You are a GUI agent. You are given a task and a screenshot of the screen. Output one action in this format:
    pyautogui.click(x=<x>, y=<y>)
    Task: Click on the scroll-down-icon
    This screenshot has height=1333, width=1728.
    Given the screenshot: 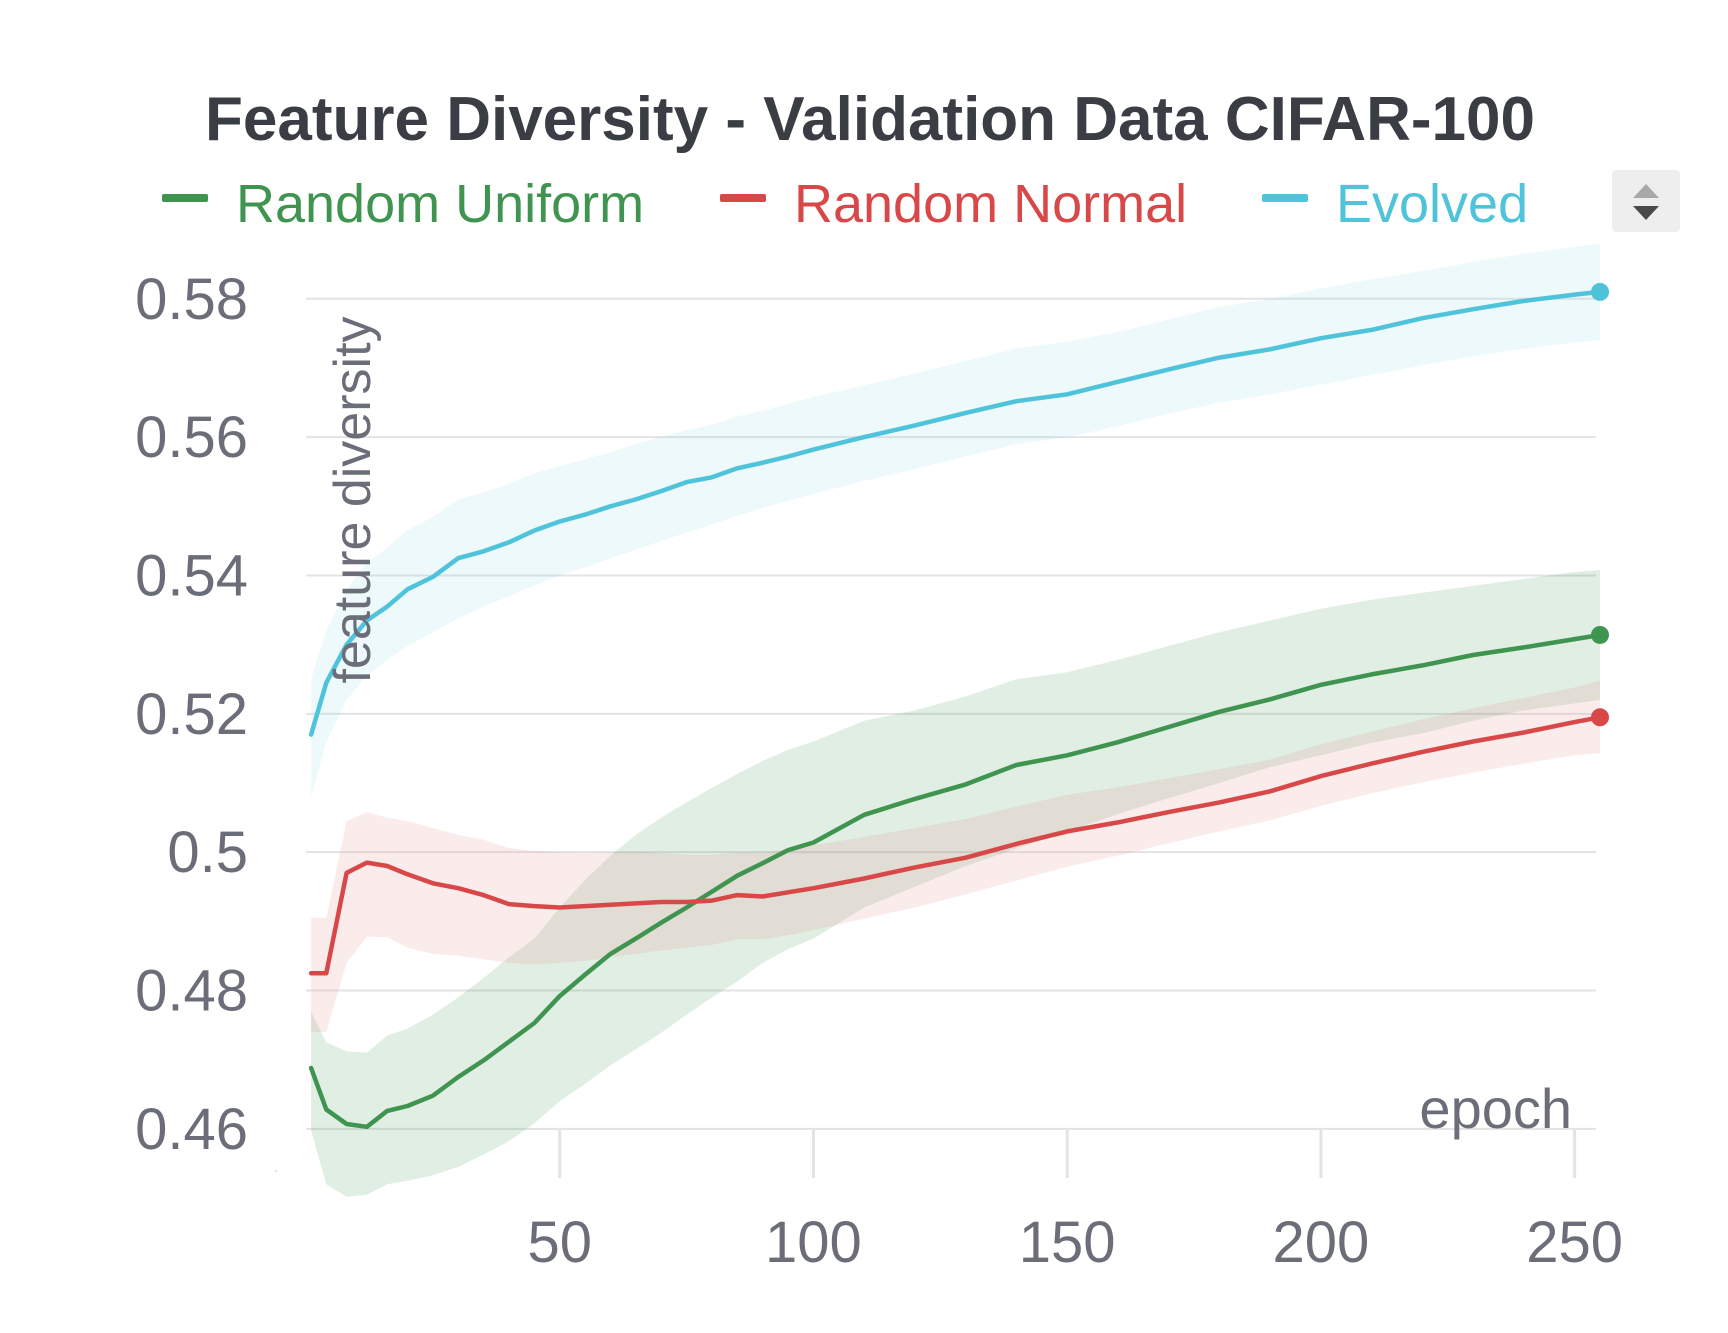 What is the action you would take?
    pyautogui.click(x=1646, y=213)
    